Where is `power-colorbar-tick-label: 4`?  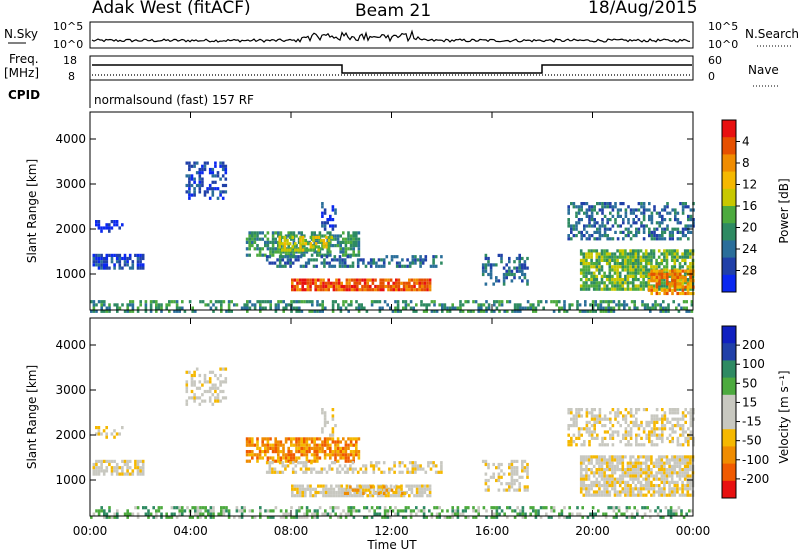
power-colorbar-tick-label: 4 is located at coordinates (746, 142).